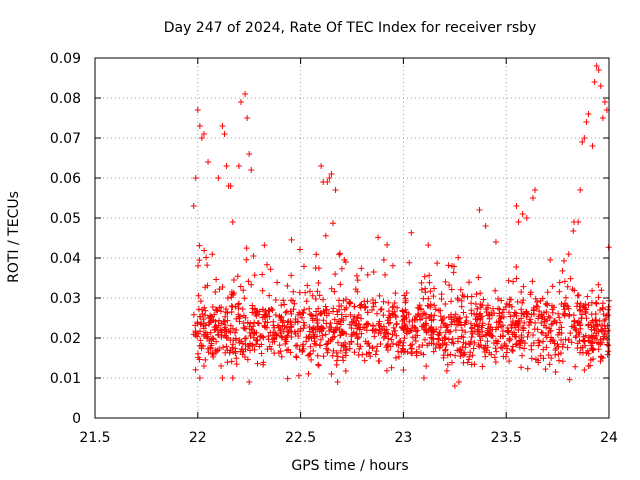  What do you see at coordinates (65, 219) in the screenshot?
I see `y-tick-label: 0.05` at bounding box center [65, 219].